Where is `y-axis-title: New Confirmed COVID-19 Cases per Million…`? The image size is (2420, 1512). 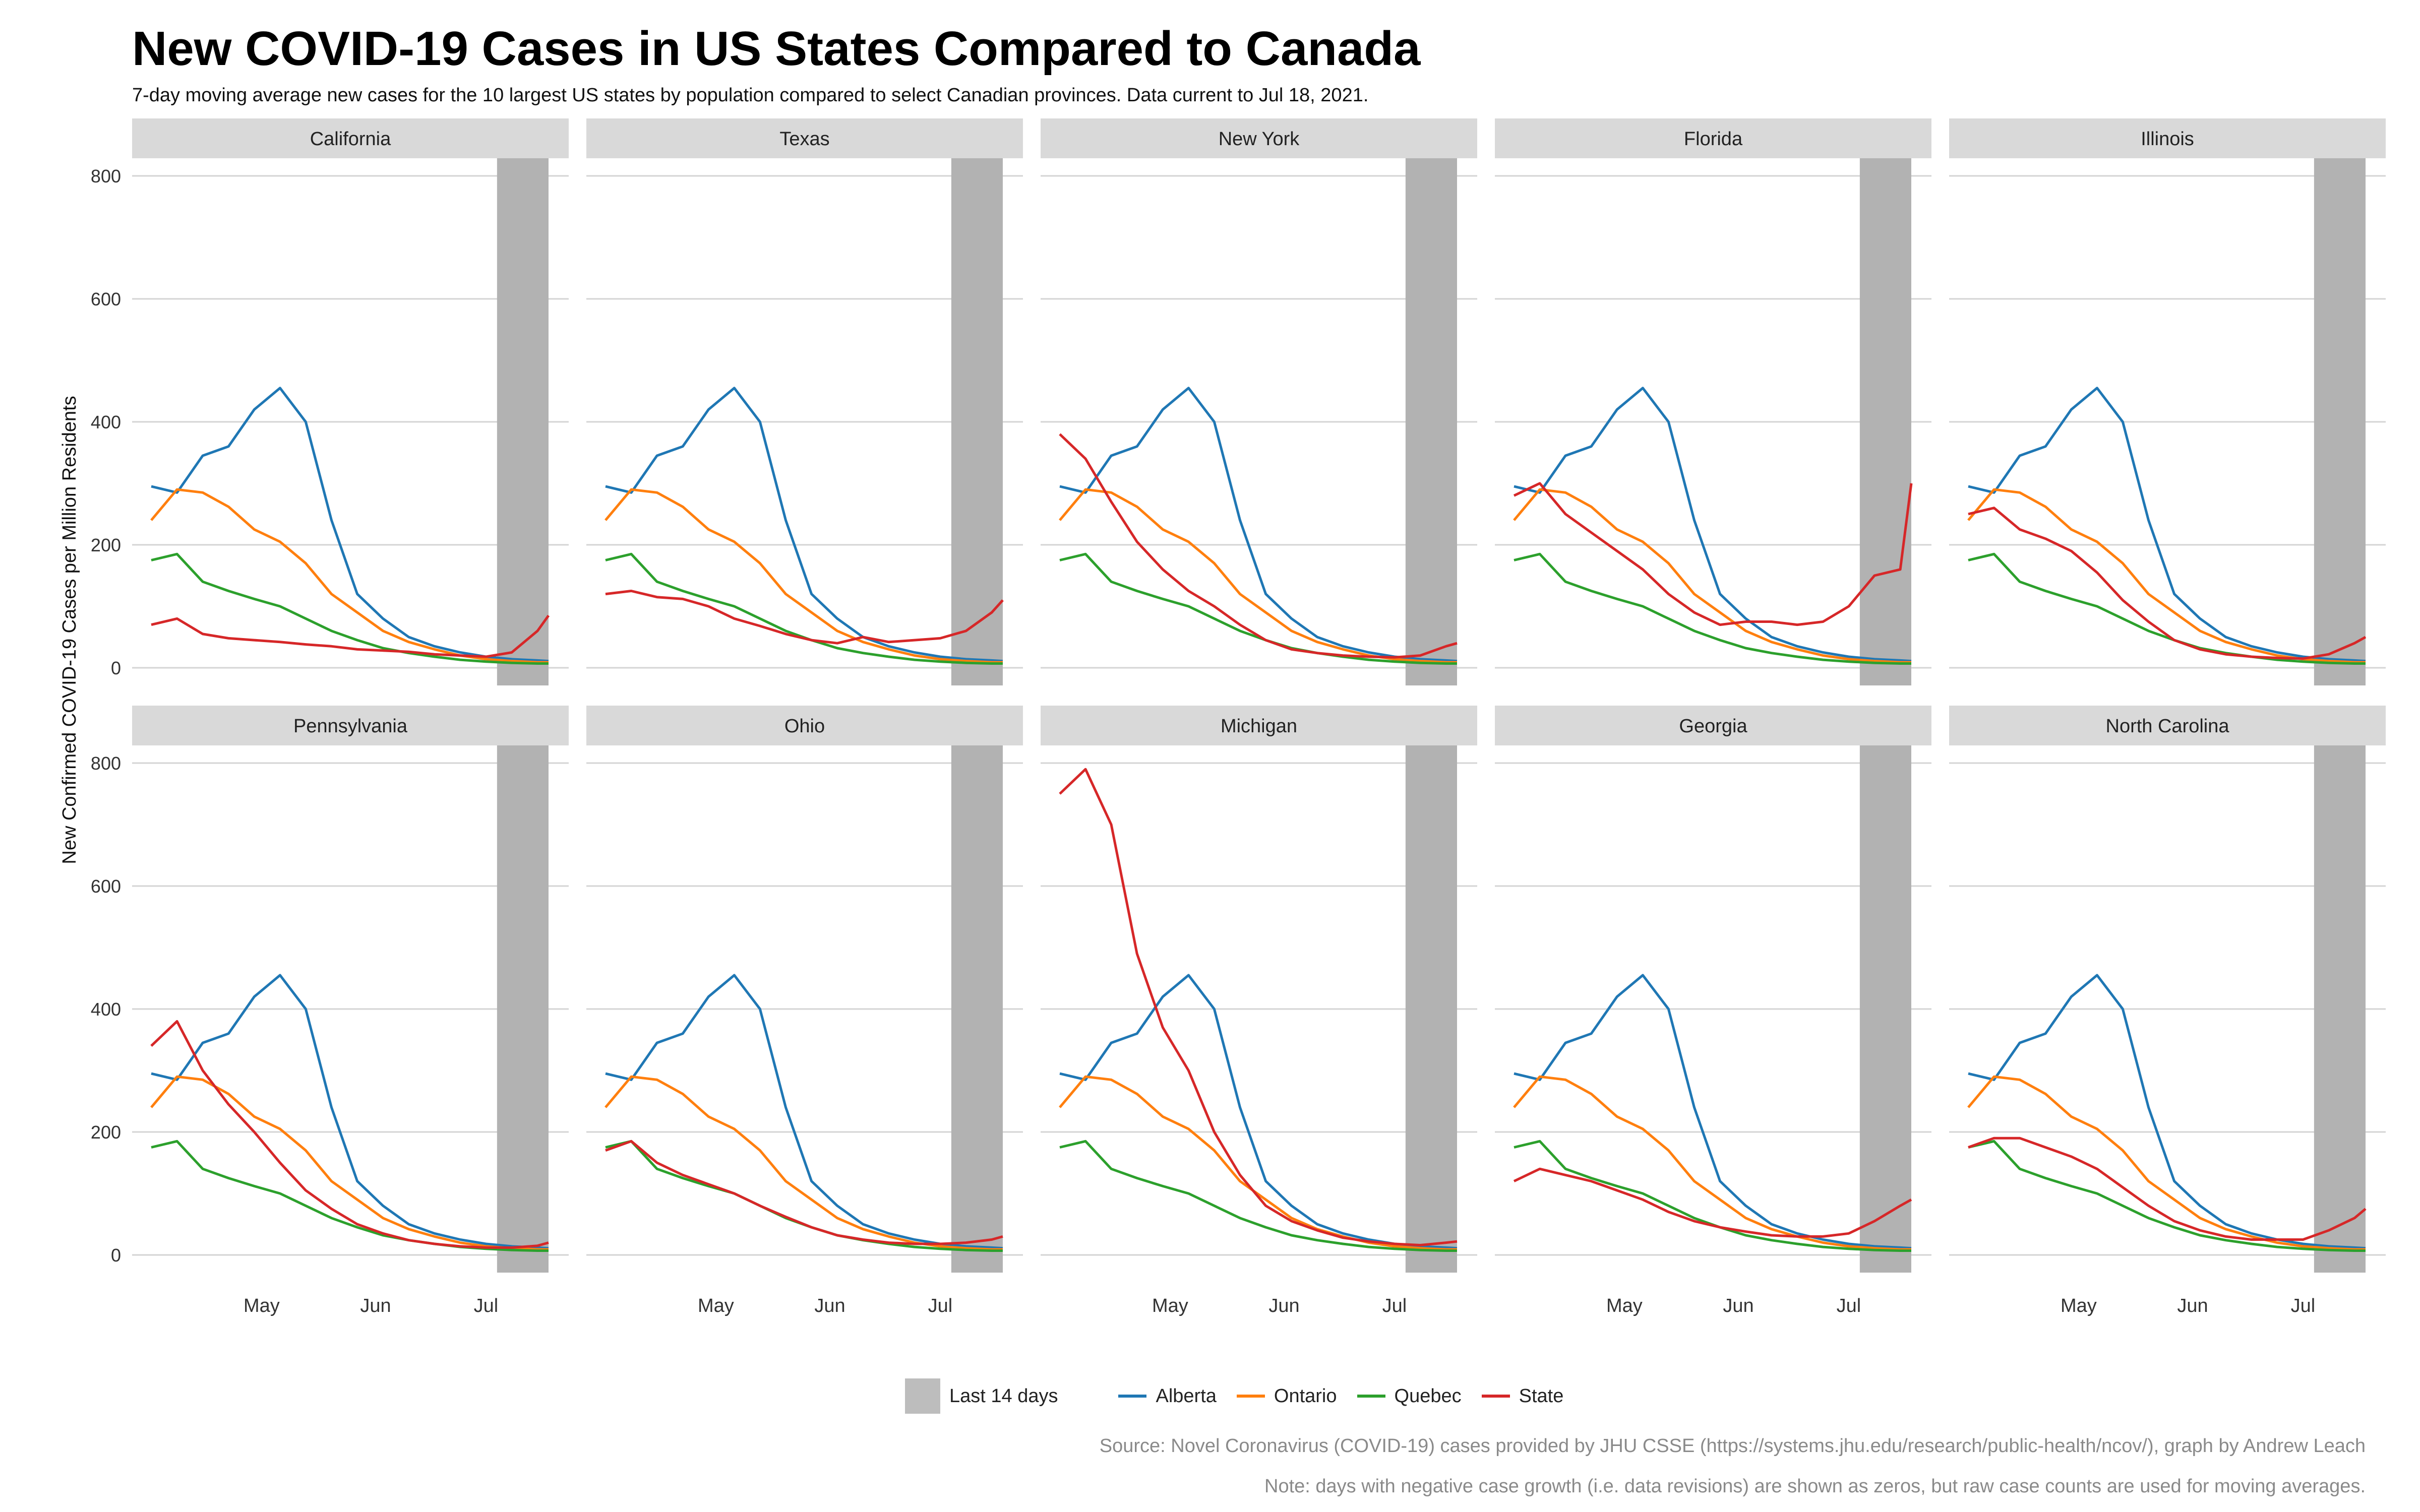 y-axis-title: New Confirmed COVID-19 Cases per Million… is located at coordinates (69, 630).